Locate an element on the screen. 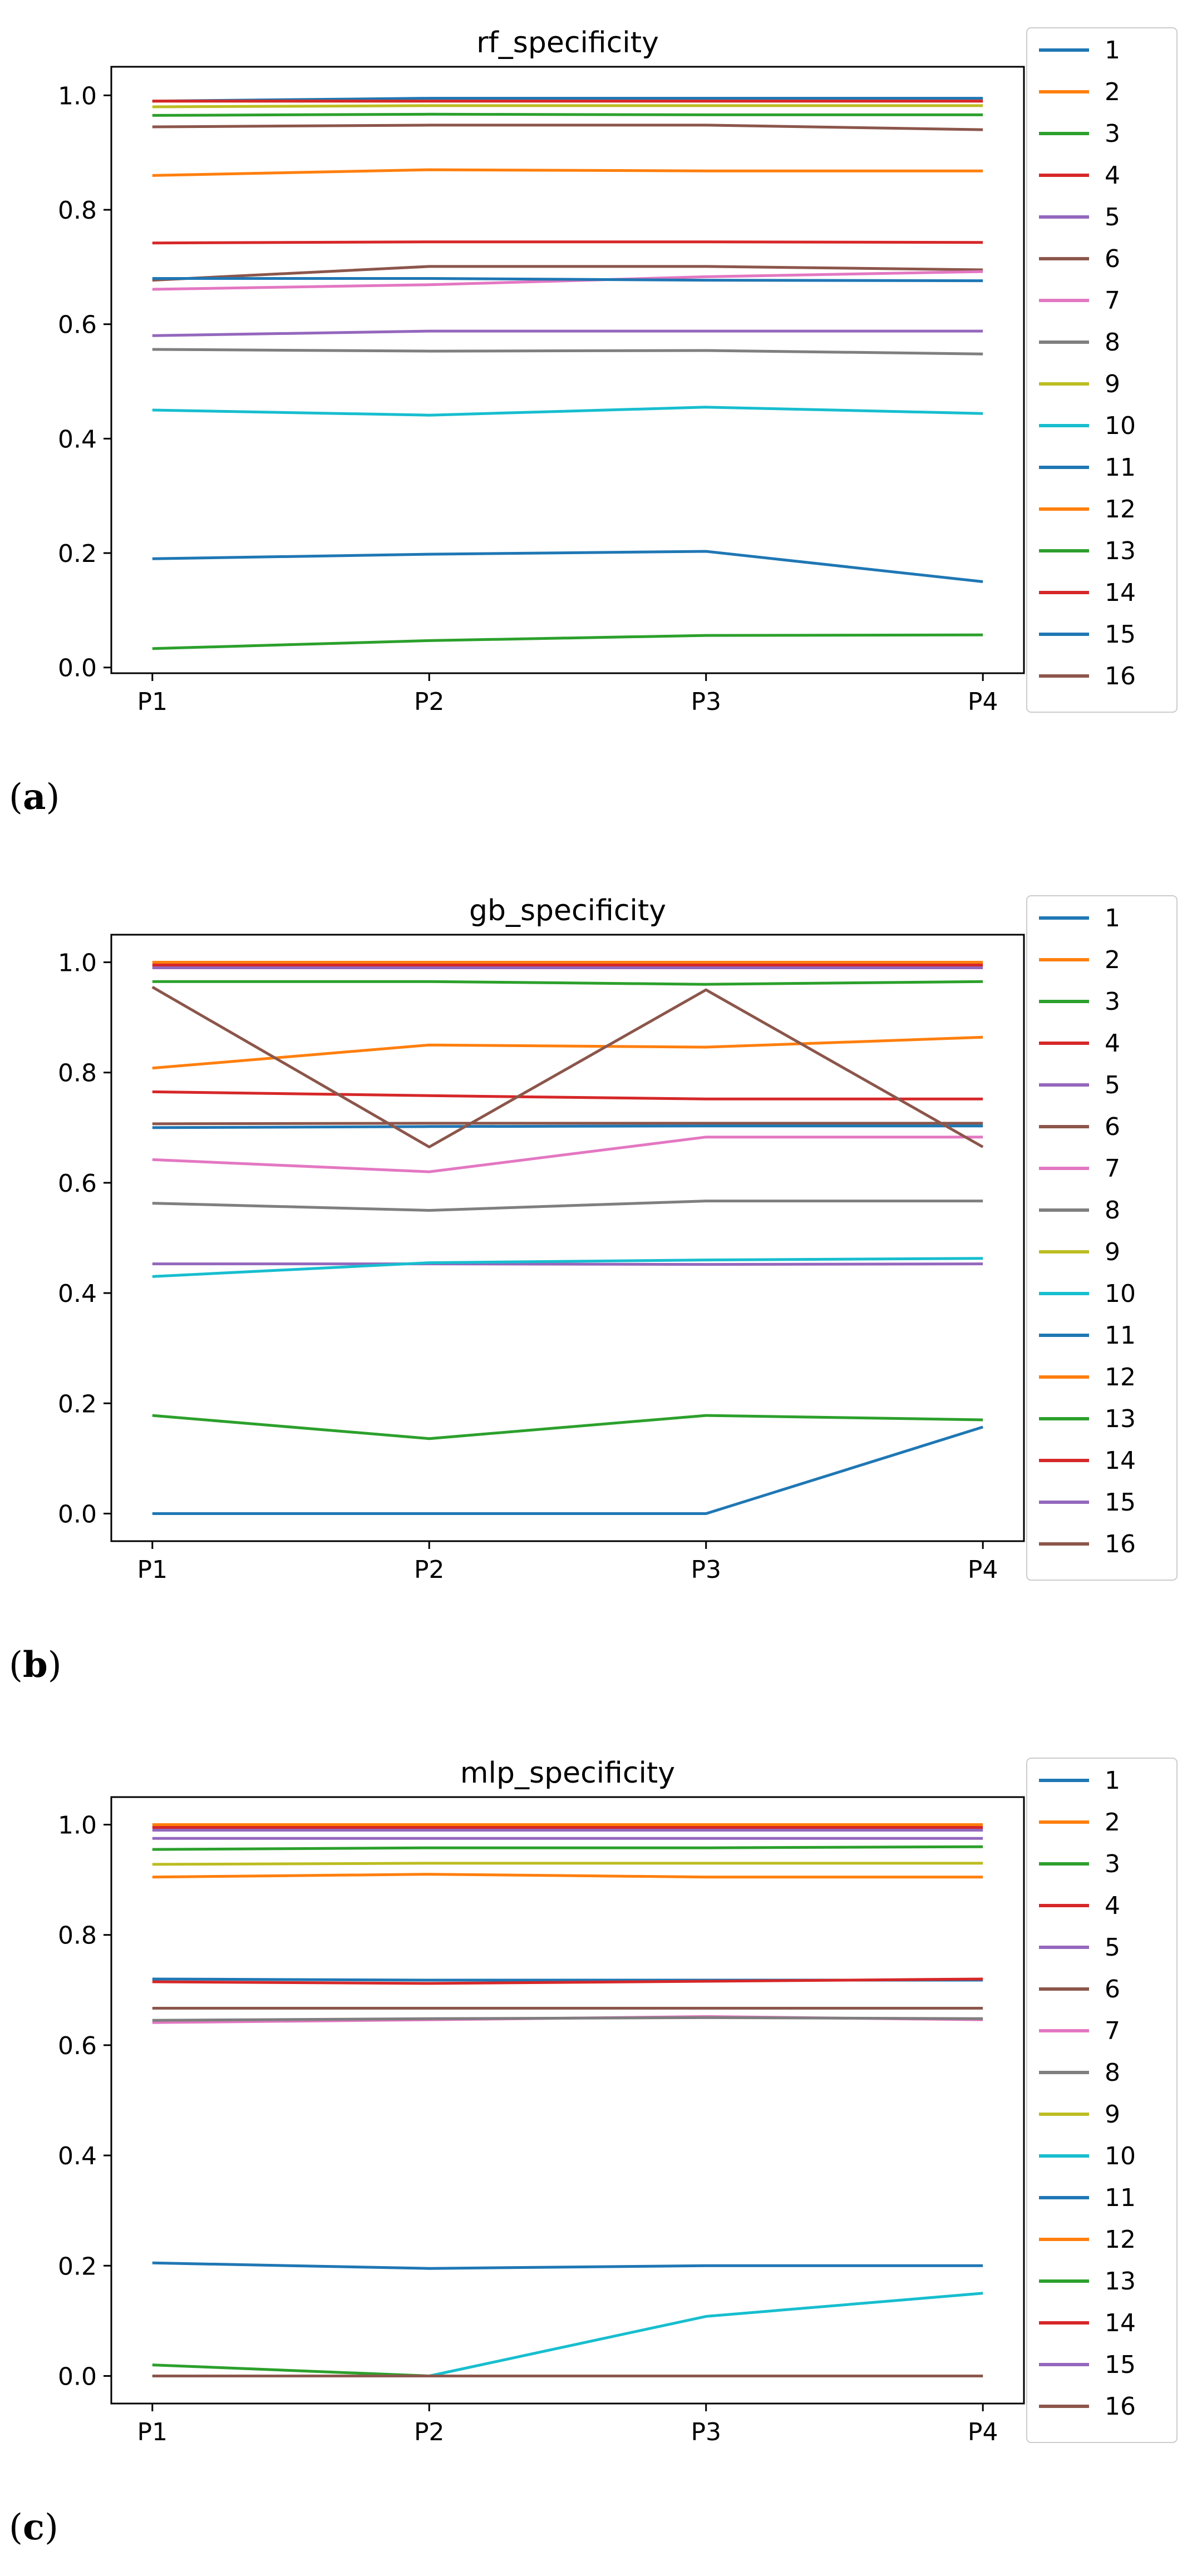 Image resolution: width=1192 pixels, height=2576 pixels. x-tick-label-a: P1 is located at coordinates (152, 702).